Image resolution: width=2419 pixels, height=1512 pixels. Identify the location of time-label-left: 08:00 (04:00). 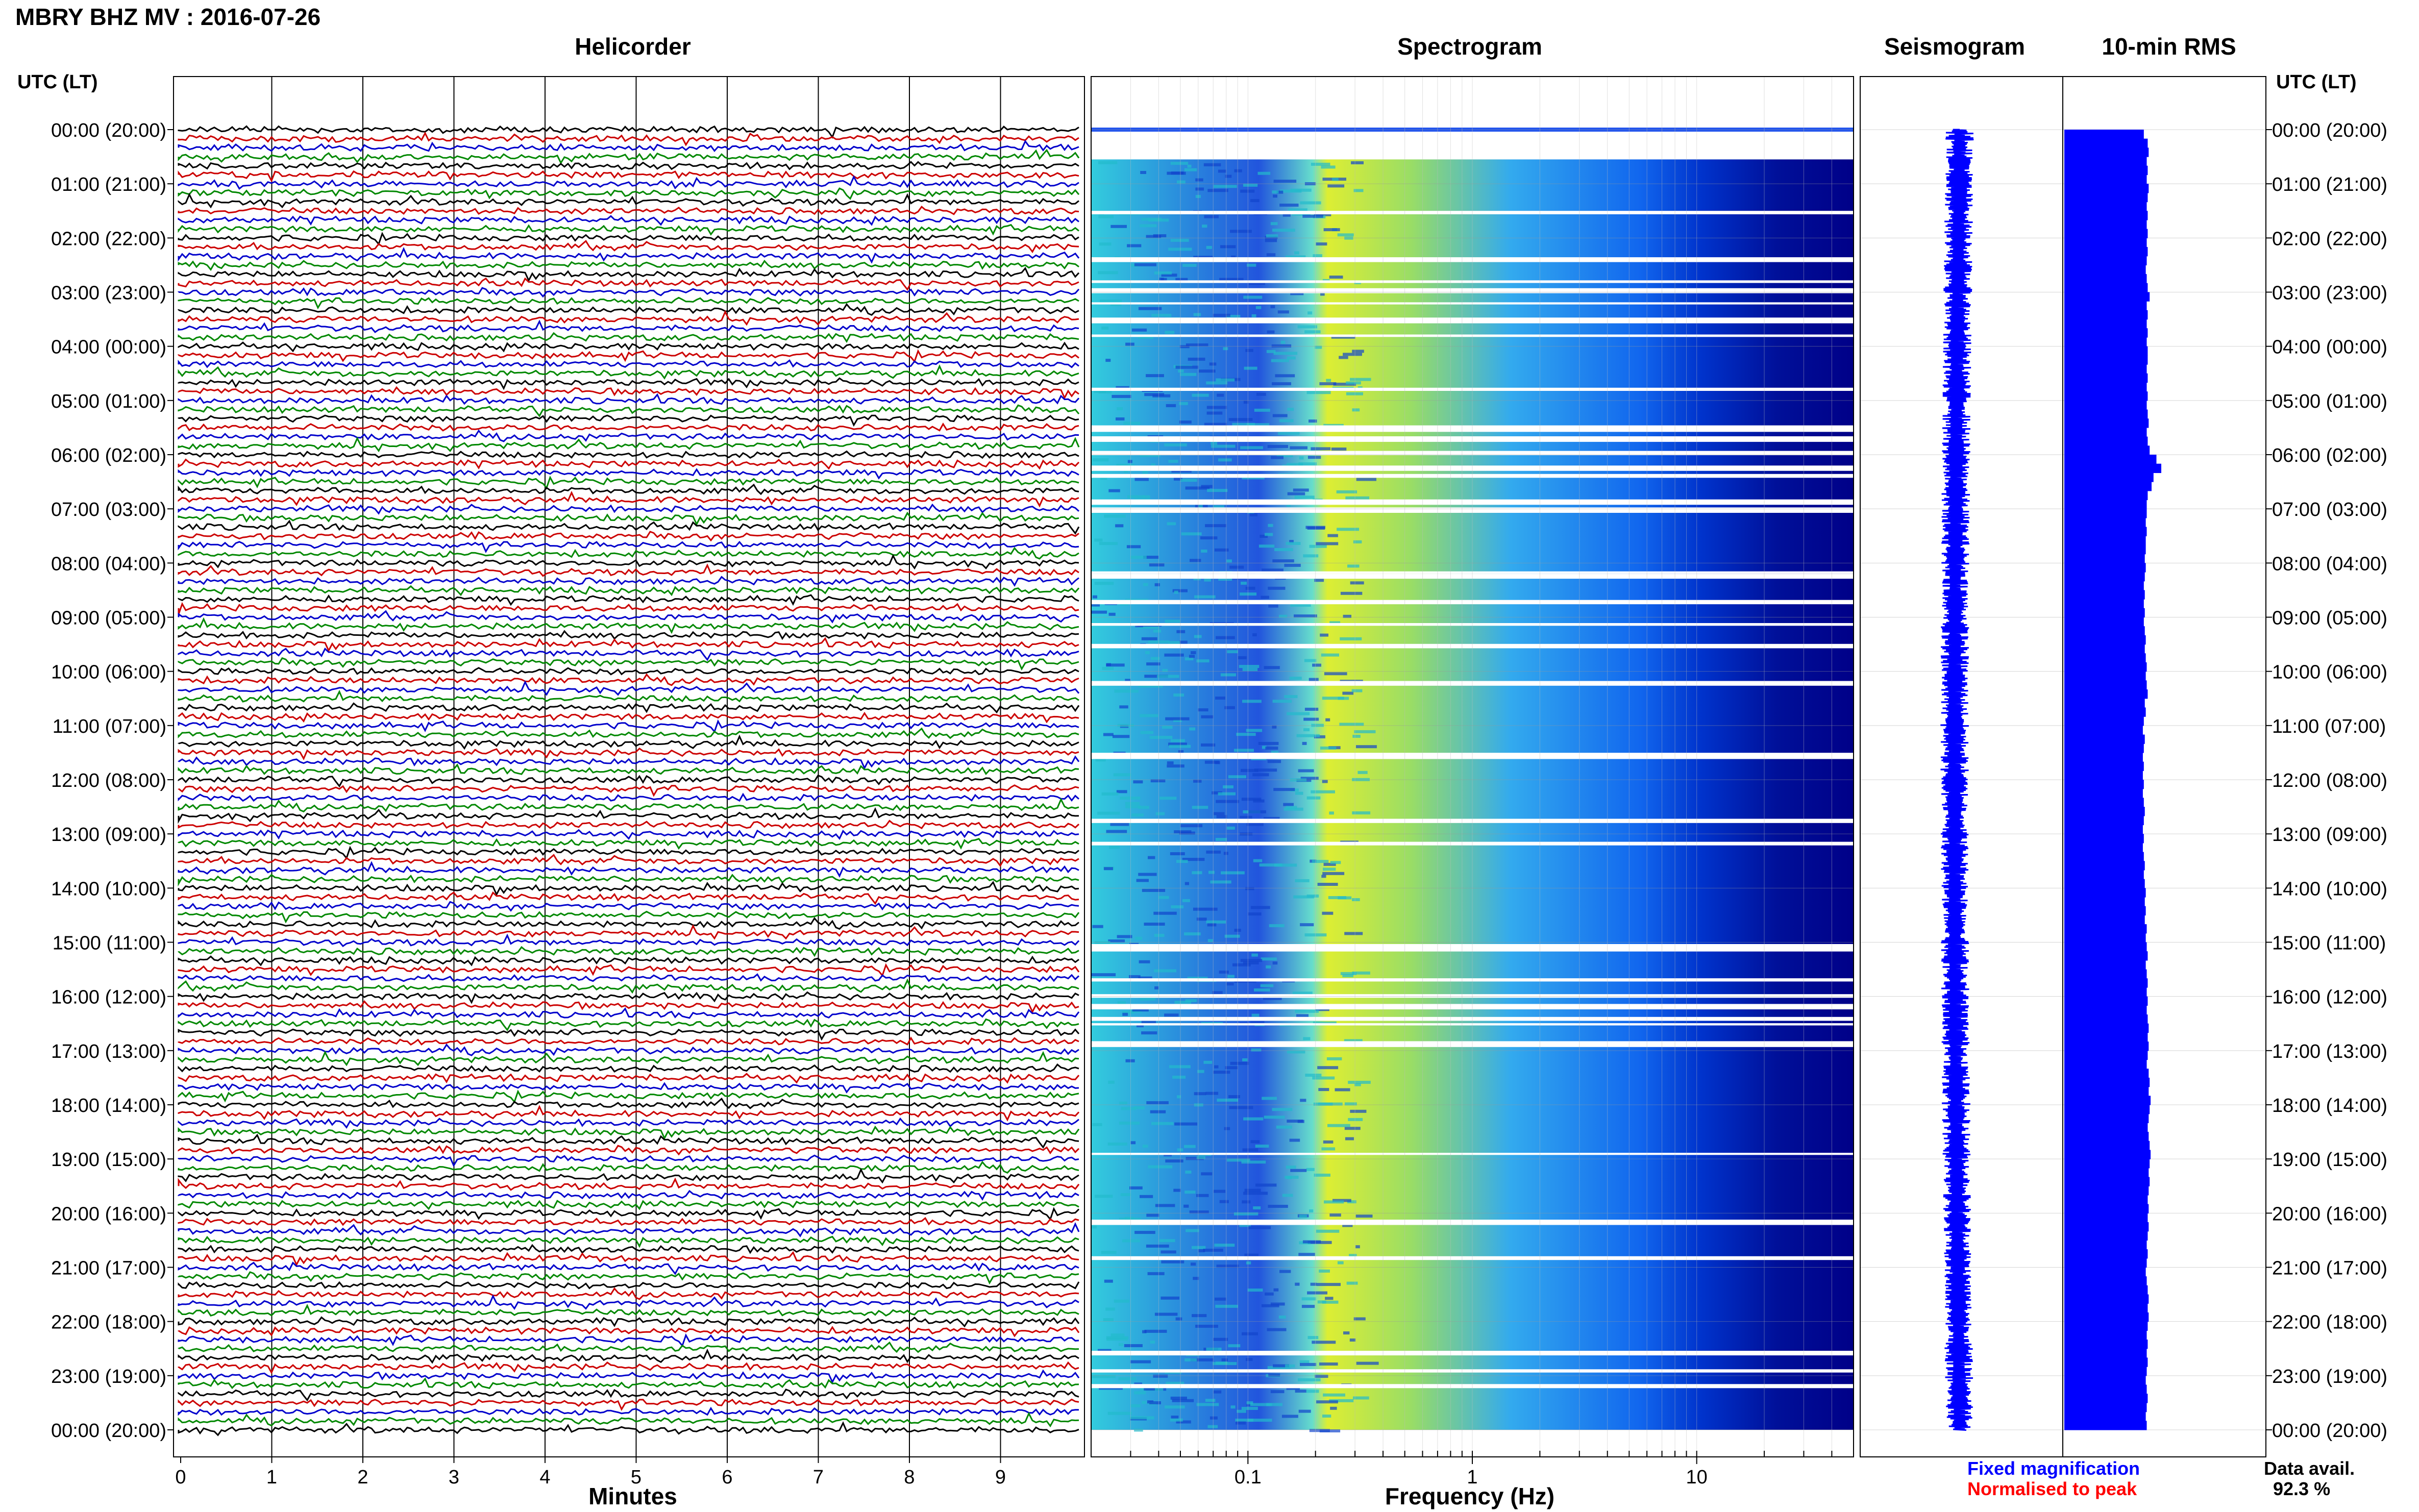
(108, 564).